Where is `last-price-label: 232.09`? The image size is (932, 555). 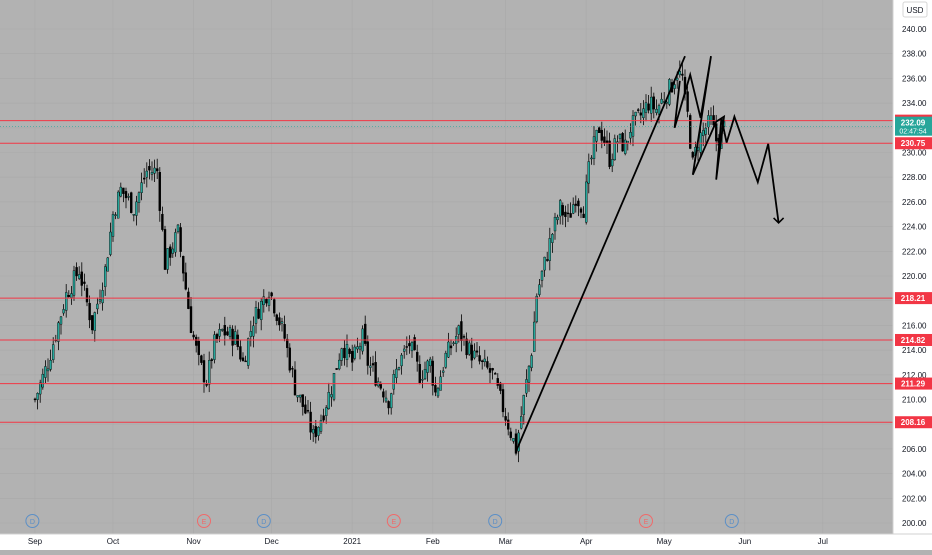 last-price-label: 232.09 is located at coordinates (913, 123).